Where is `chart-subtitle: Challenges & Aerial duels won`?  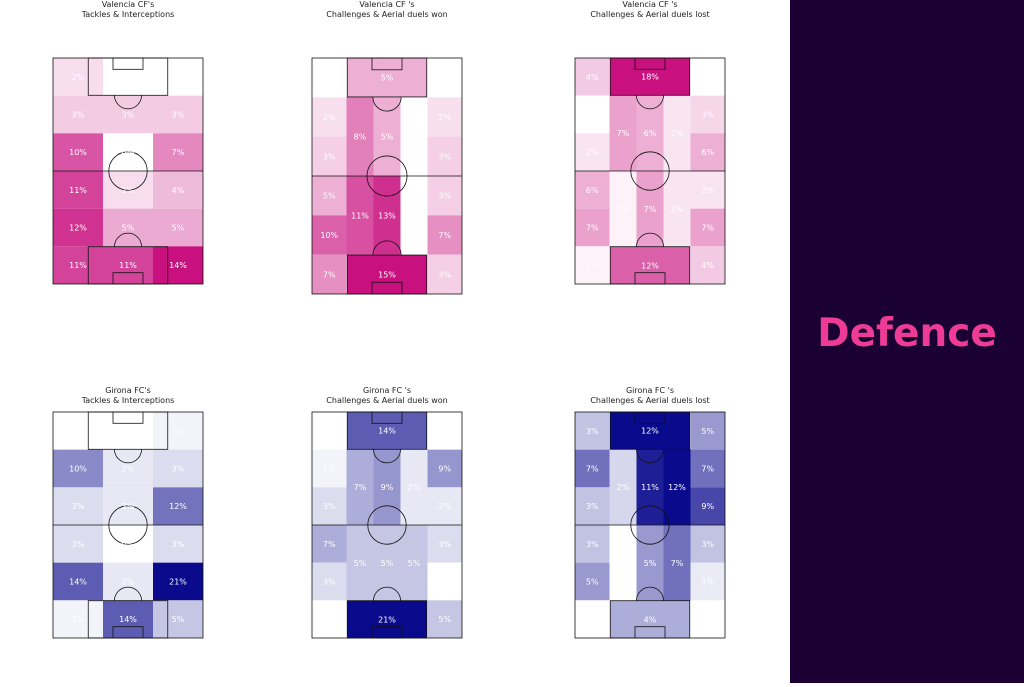 chart-subtitle: Challenges & Aerial duels won is located at coordinates (386, 14).